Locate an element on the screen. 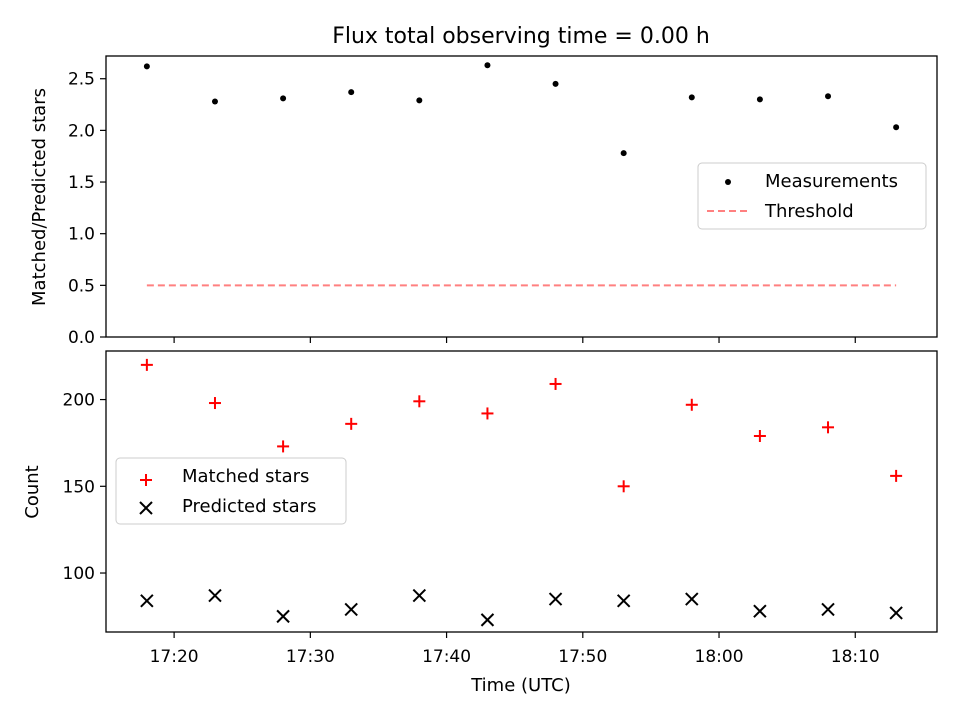  figure-title: Flux total observing time = 0.00 h is located at coordinates (521, 36).